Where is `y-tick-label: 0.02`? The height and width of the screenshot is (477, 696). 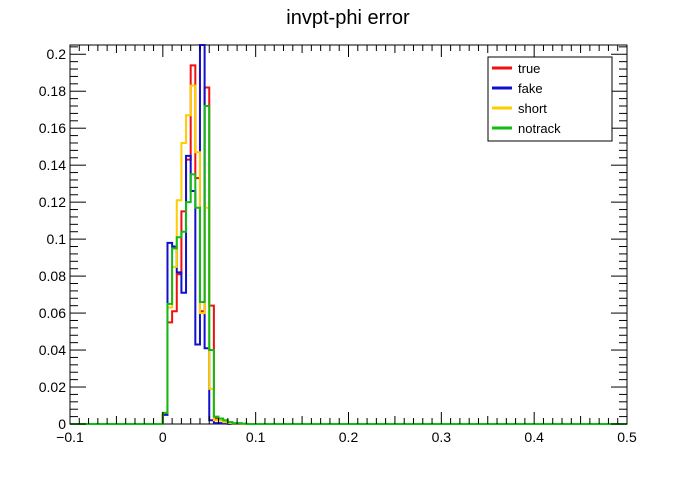 y-tick-label: 0.02 is located at coordinates (52, 387).